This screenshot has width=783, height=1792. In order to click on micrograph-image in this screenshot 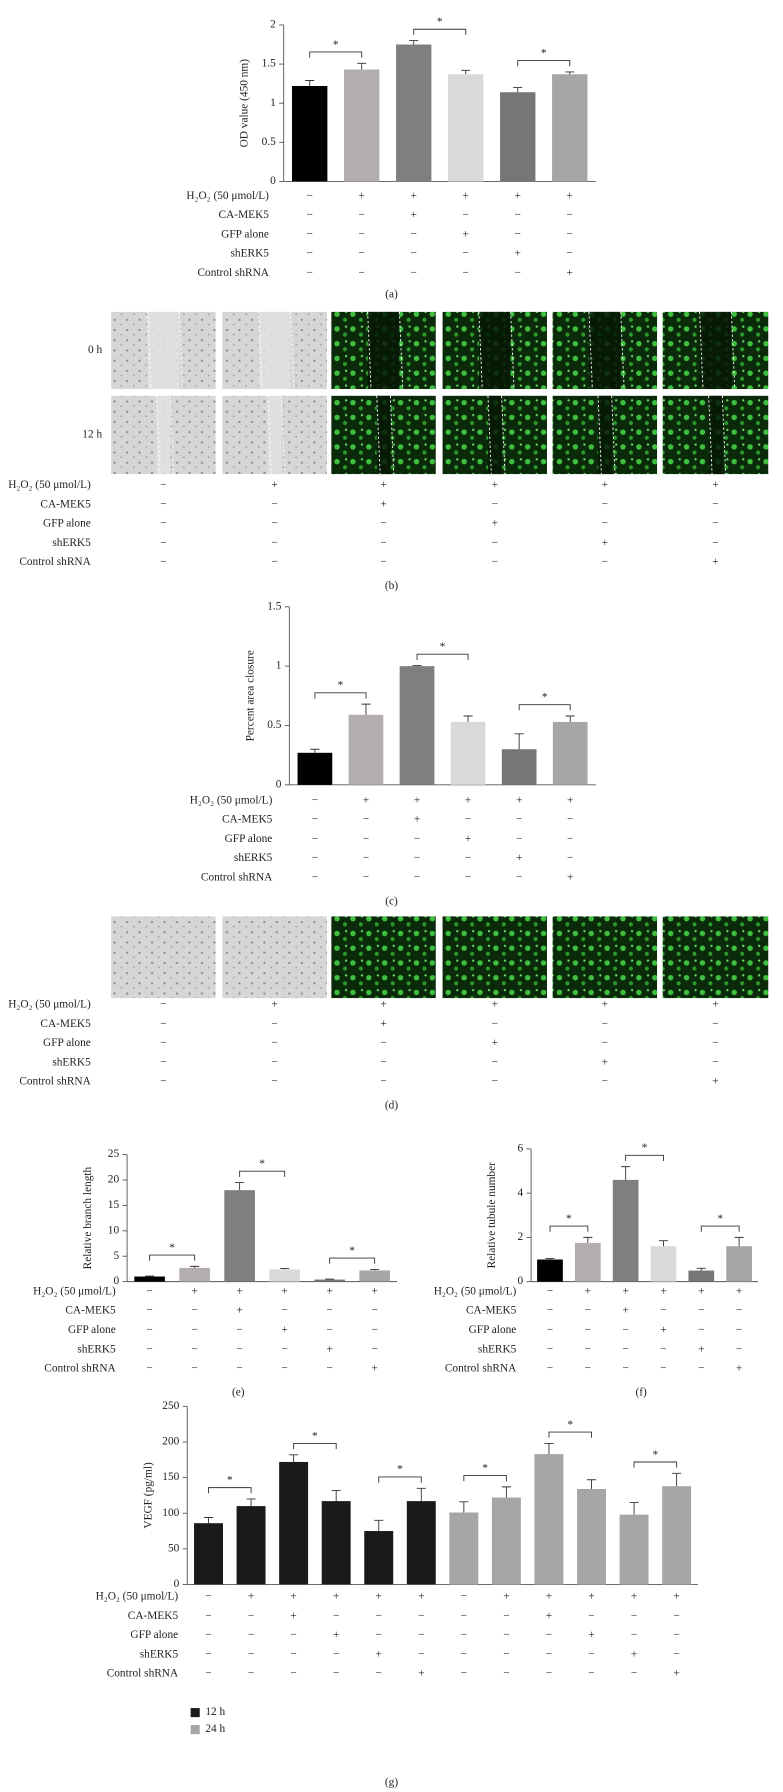, I will do `click(383, 957)`.